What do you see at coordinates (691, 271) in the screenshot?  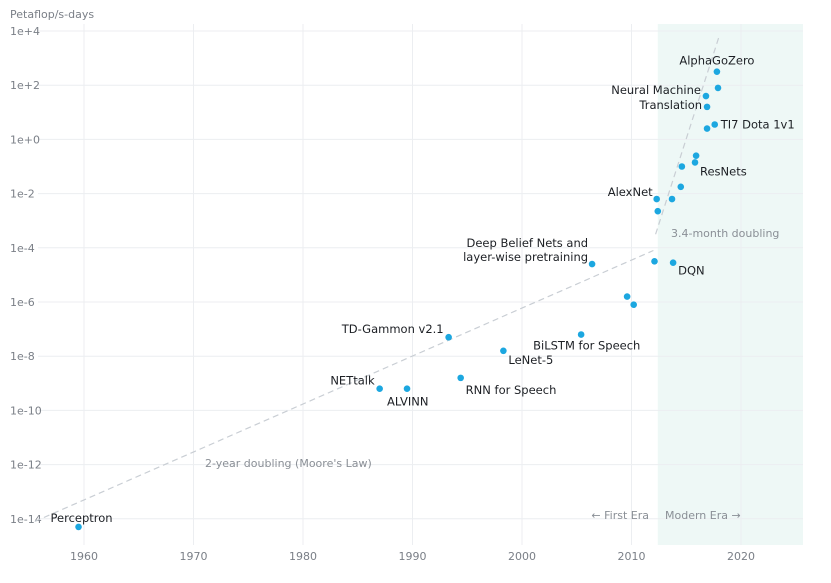 I see `point-label: DQN` at bounding box center [691, 271].